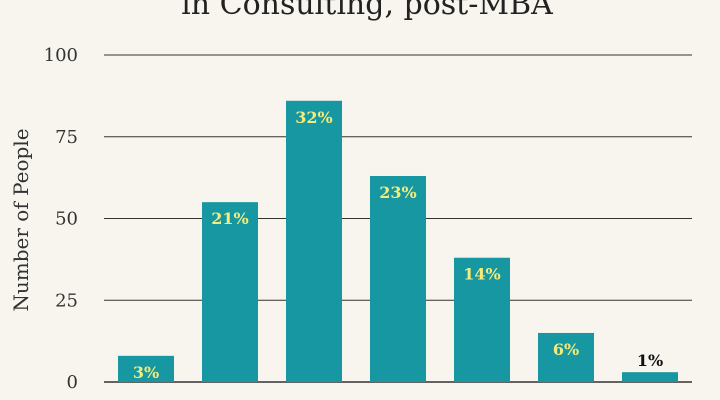  I want to click on chart-title: in Consulting, post-MBA, so click(367, 11).